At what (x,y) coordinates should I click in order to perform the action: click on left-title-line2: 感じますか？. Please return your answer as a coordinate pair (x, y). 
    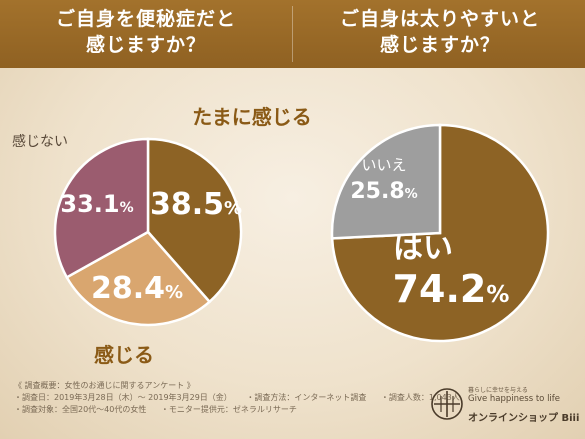
    Looking at the image, I should click on (145, 45).